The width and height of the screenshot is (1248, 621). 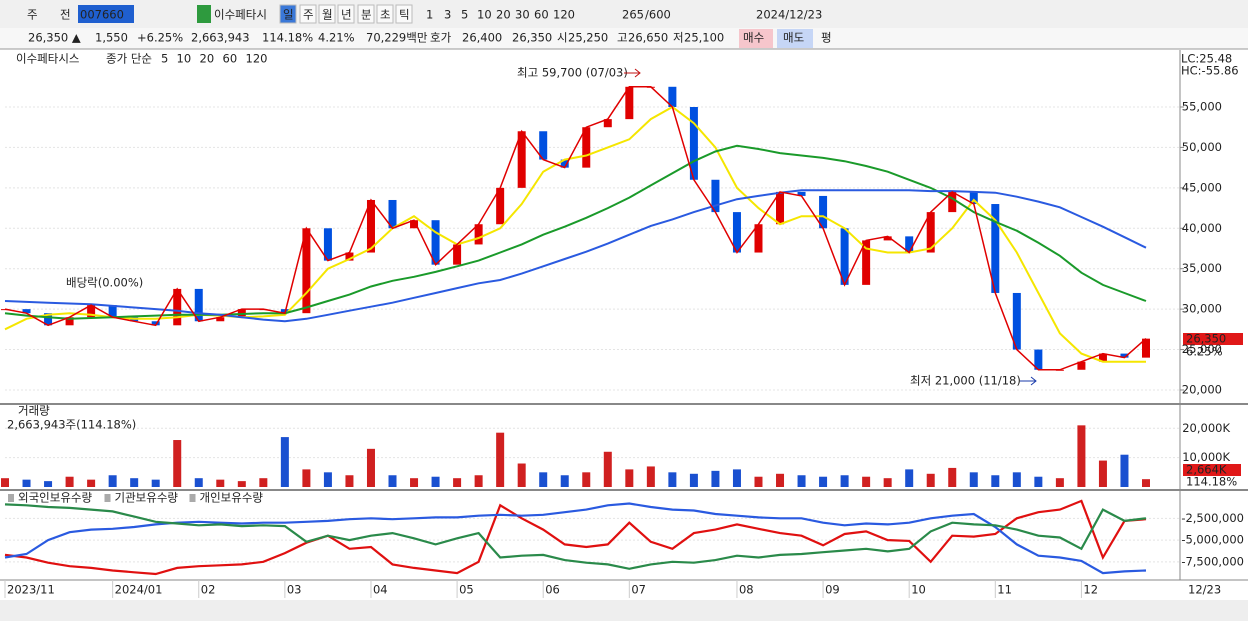 I want to click on y-tick-label: 35,000, so click(x=1202, y=268).